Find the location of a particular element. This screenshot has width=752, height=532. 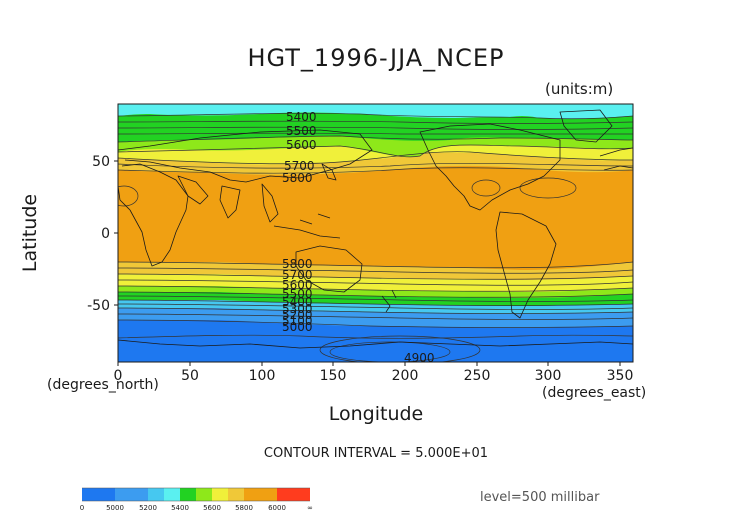

contour-interval-text: CONTOUR INTERVAL = 5.000E+01 is located at coordinates (376, 453).